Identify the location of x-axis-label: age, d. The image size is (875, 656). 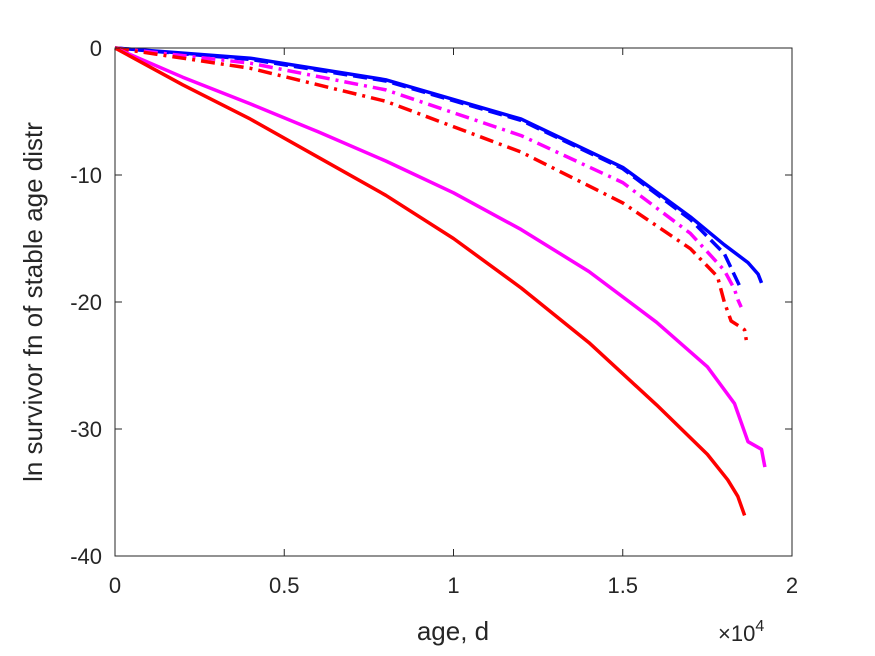
(453, 631).